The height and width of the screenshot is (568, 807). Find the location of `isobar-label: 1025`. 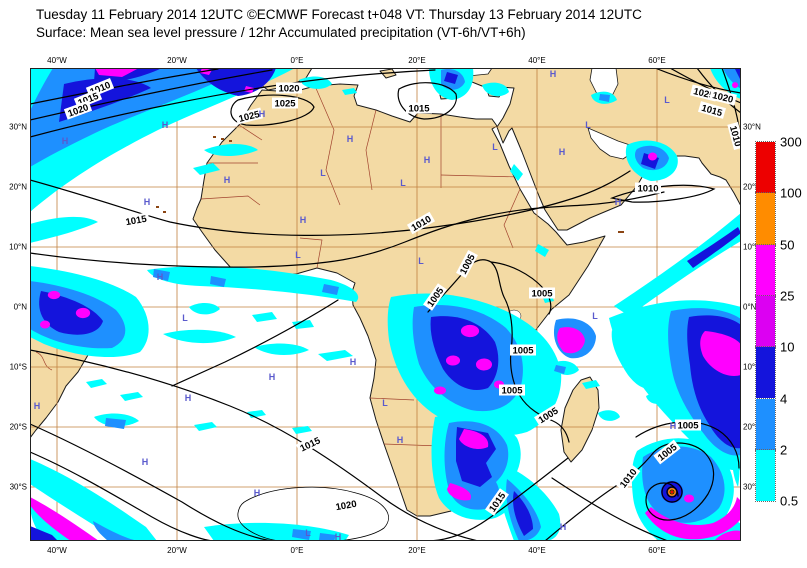

isobar-label: 1025 is located at coordinates (285, 103).